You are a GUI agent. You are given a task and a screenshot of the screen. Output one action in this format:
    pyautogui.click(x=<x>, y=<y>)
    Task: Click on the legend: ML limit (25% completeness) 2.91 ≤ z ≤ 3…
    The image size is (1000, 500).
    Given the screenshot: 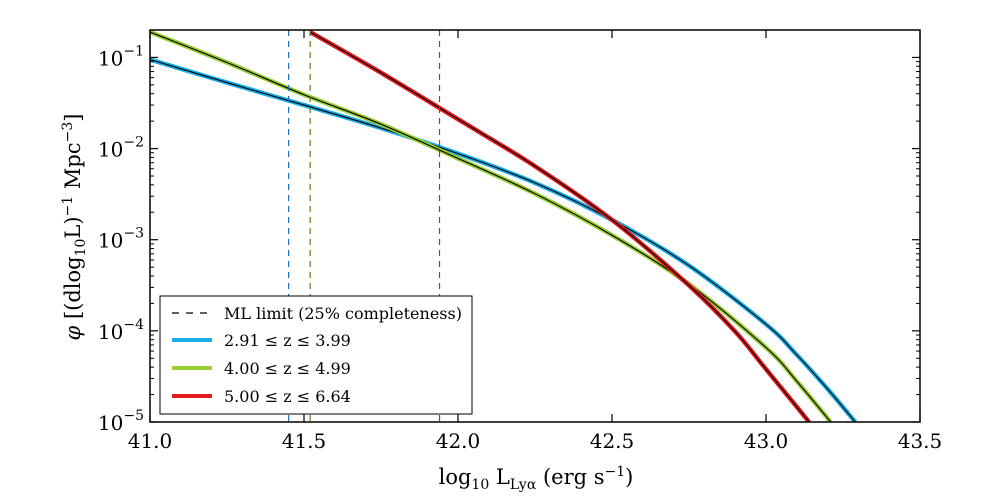 What is the action you would take?
    pyautogui.click(x=316, y=355)
    